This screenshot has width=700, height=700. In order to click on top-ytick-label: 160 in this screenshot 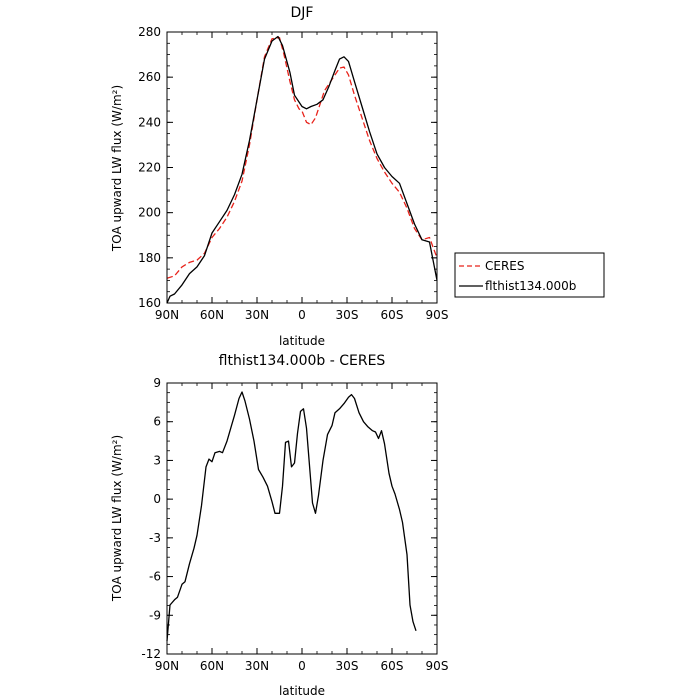, I will do `click(149, 303)`.